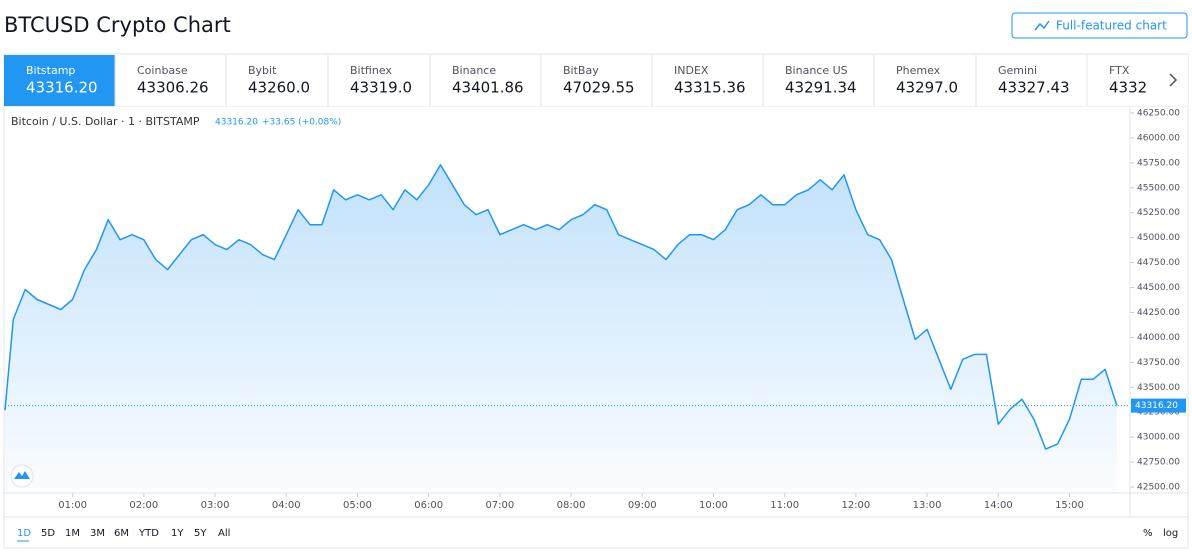 The image size is (1192, 560). I want to click on exchange-name: INDEX, so click(691, 70).